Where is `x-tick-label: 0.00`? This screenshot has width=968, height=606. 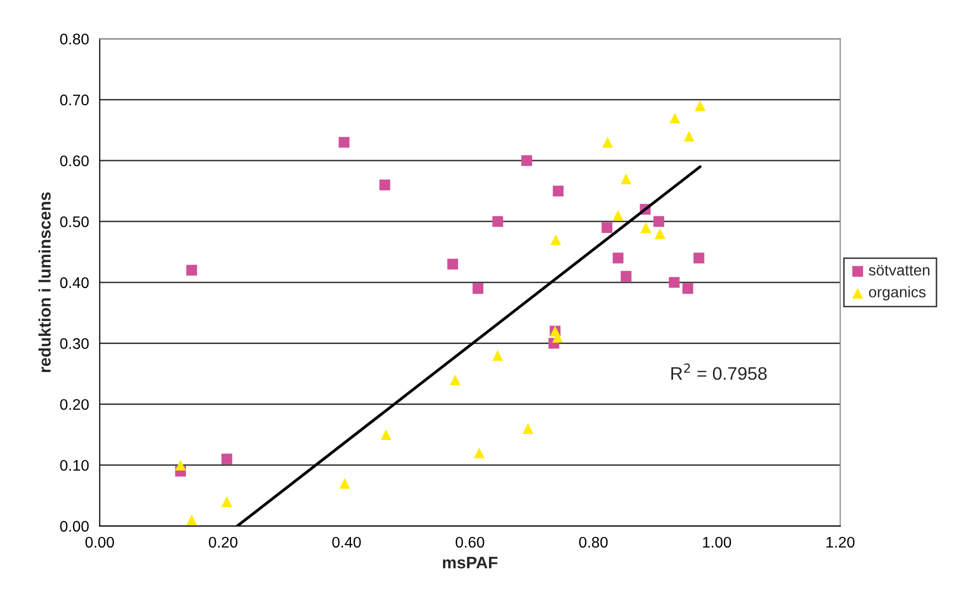
x-tick-label: 0.00 is located at coordinates (99, 542).